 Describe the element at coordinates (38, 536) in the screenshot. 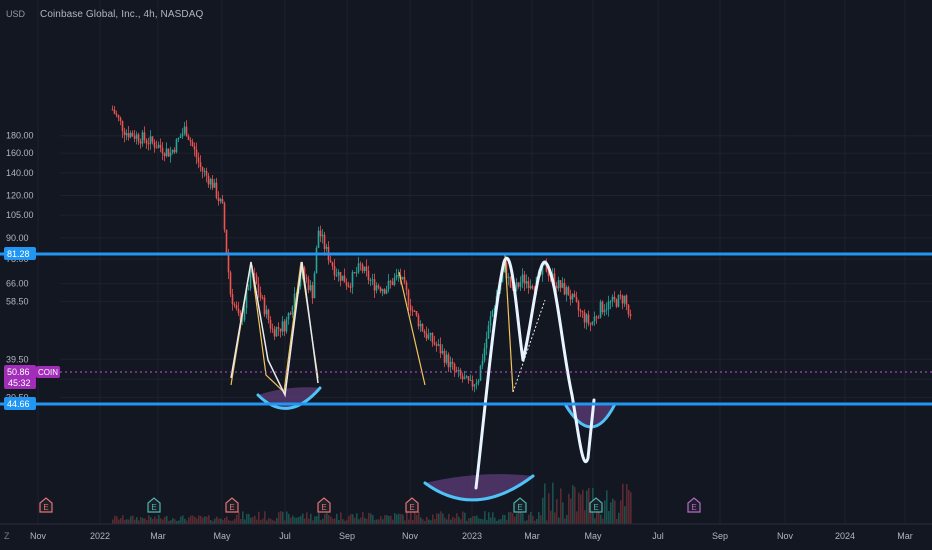

I see `time-tick-label: Nov` at that location.